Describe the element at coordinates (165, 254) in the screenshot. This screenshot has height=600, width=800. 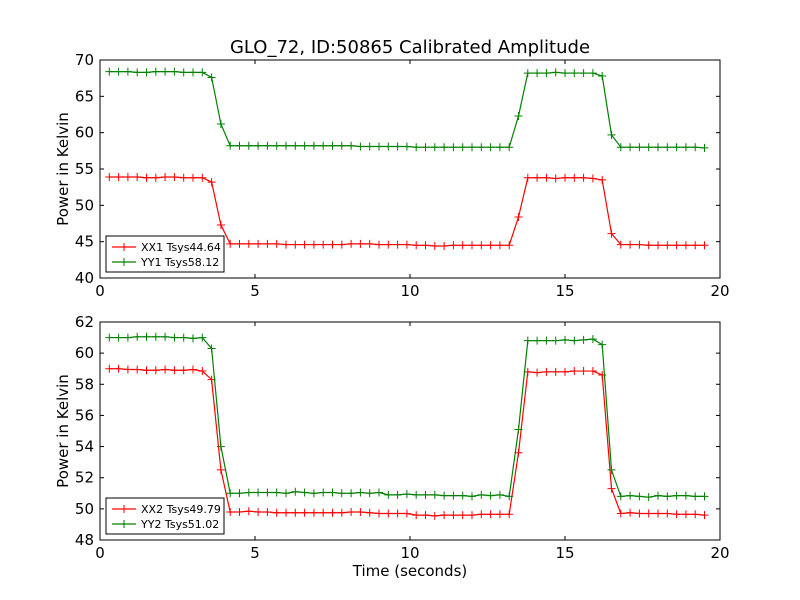
I see `legend: XX1 Tsys44.64 YY1 Tsys58.12` at that location.